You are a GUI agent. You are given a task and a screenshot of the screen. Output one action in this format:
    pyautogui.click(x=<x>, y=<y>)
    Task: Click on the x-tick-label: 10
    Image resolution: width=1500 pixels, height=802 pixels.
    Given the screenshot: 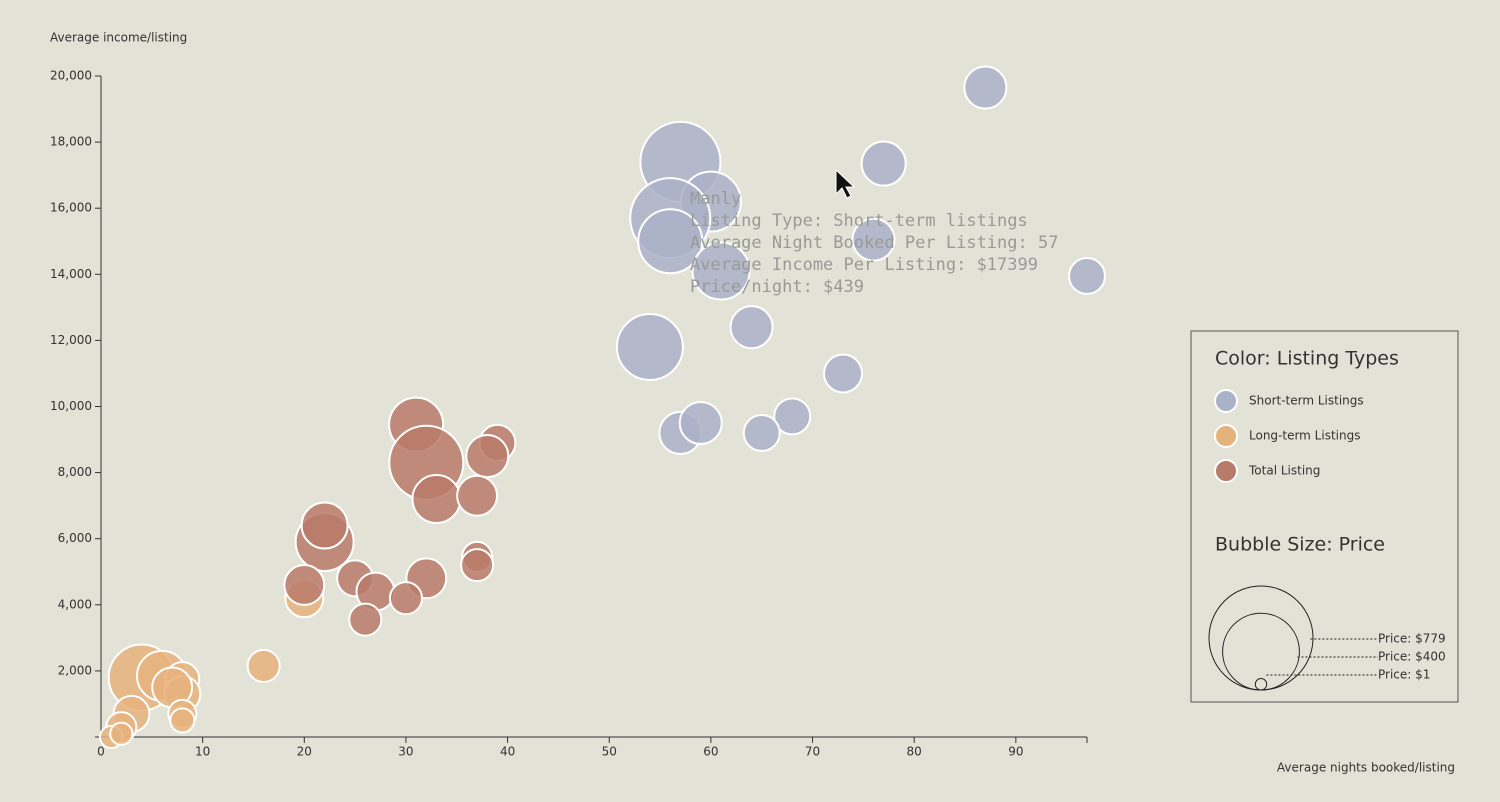 What is the action you would take?
    pyautogui.click(x=202, y=752)
    